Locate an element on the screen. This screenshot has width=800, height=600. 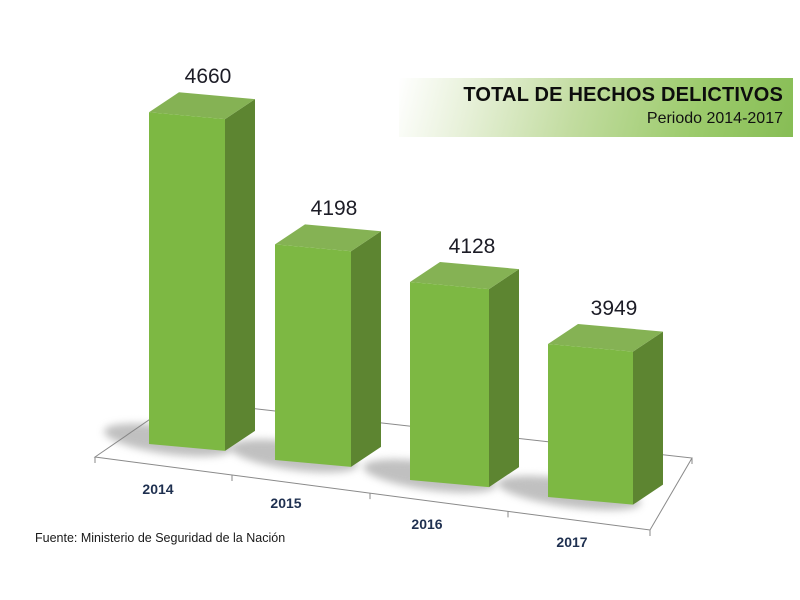
bar-value-label: 3949 is located at coordinates (614, 308).